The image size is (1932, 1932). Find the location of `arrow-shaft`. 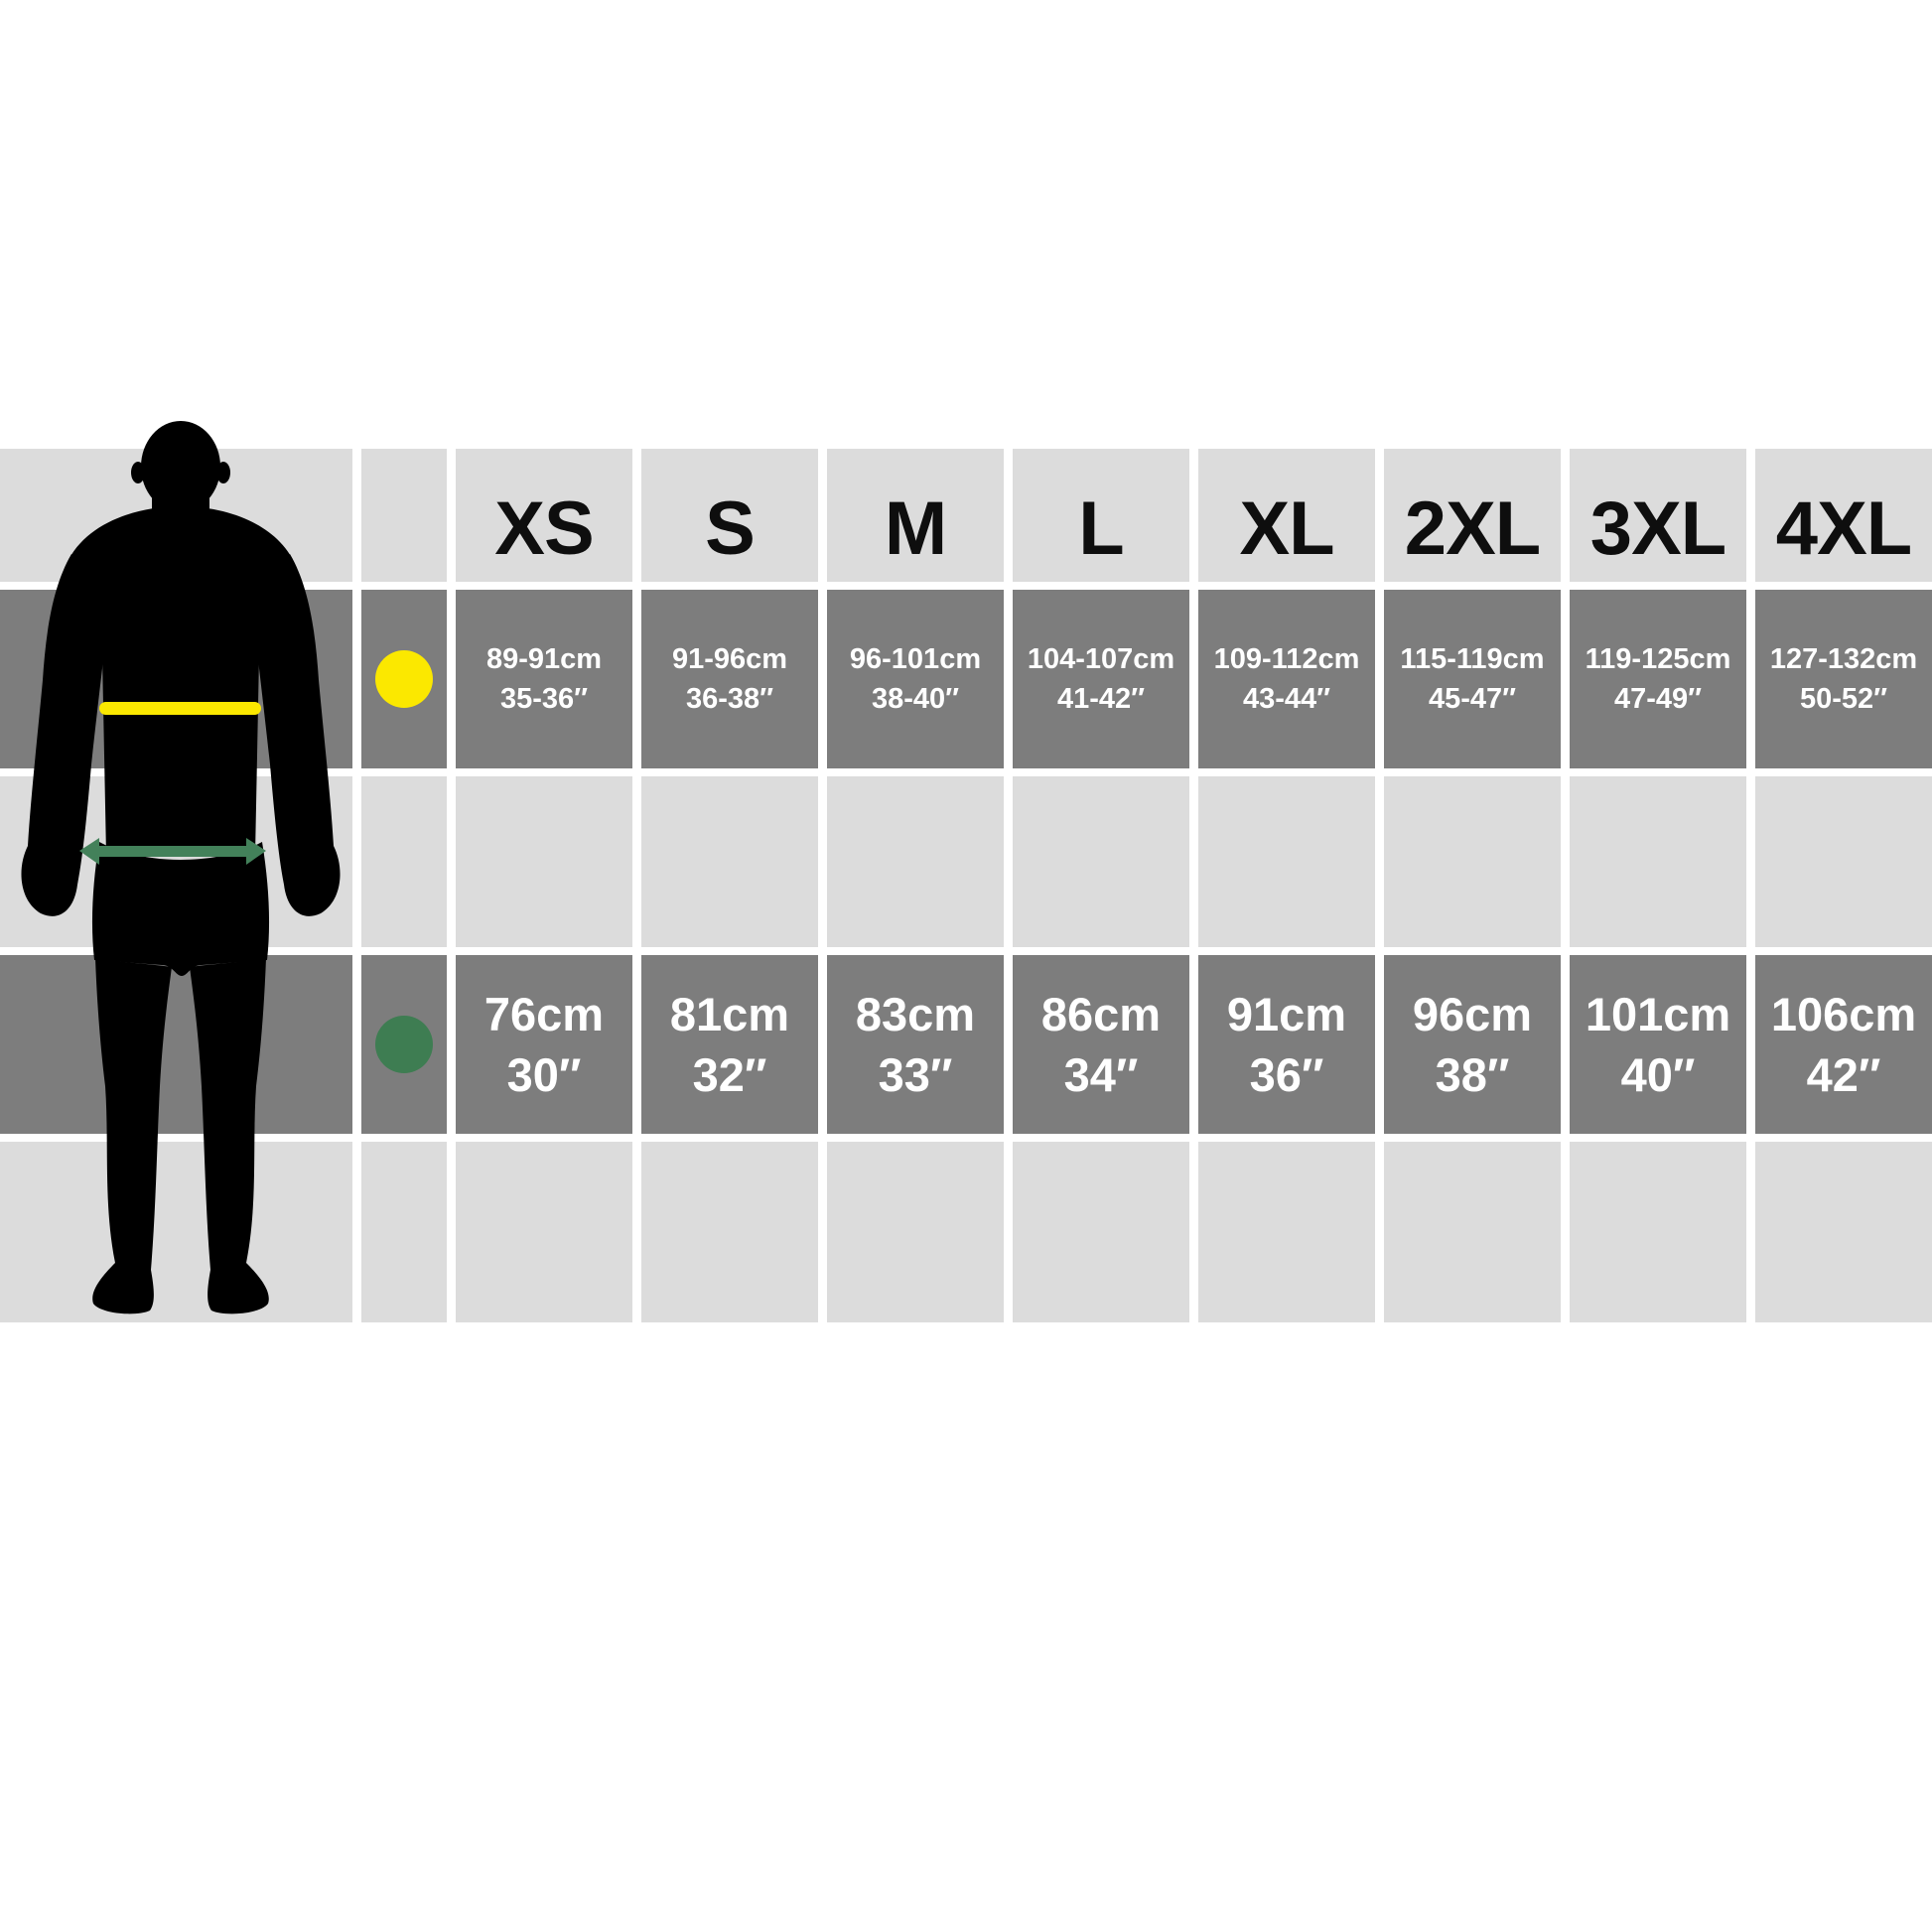

arrow-shaft is located at coordinates (172, 852).